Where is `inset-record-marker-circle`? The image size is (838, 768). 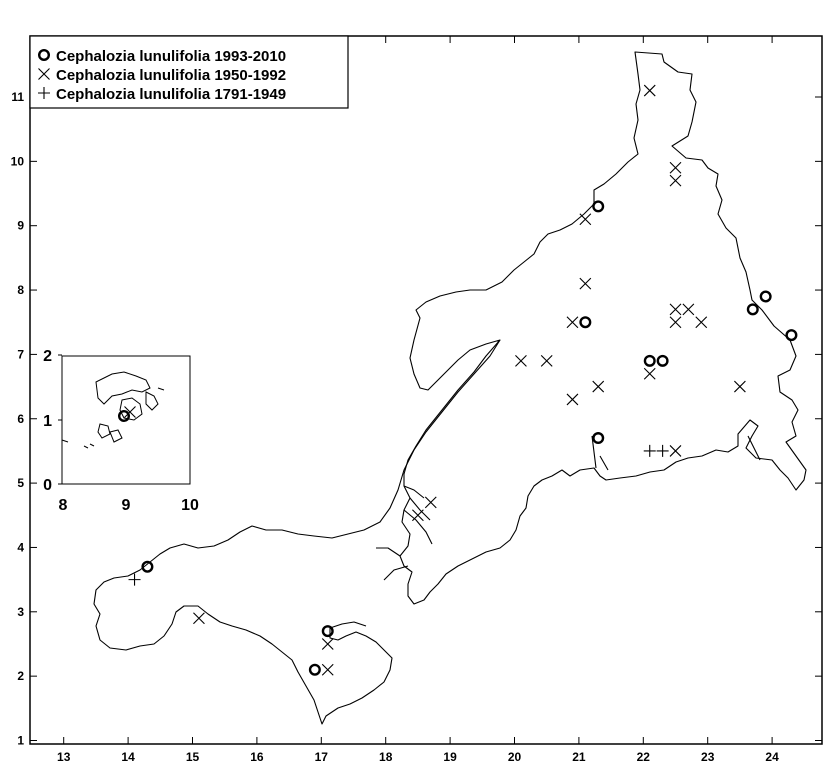 inset-record-marker-circle is located at coordinates (123, 416).